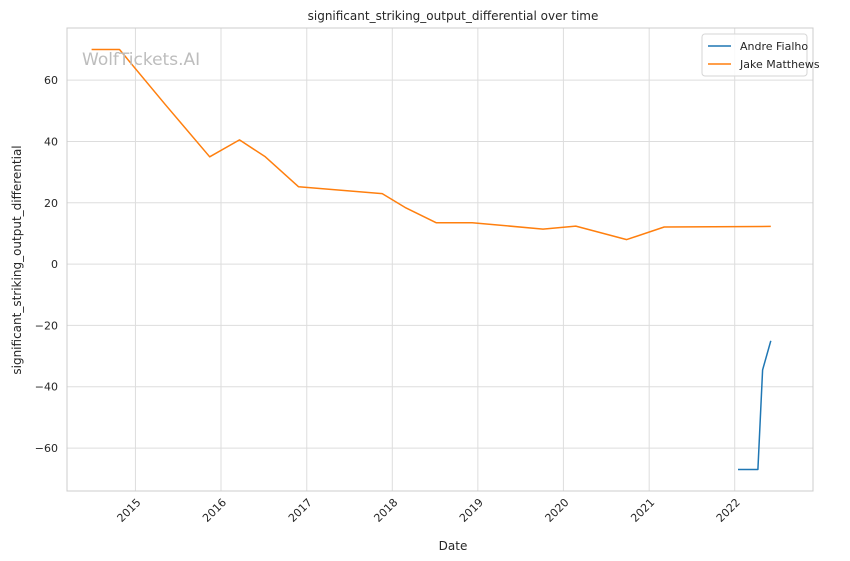  I want to click on x-axis-label: Date, so click(453, 546).